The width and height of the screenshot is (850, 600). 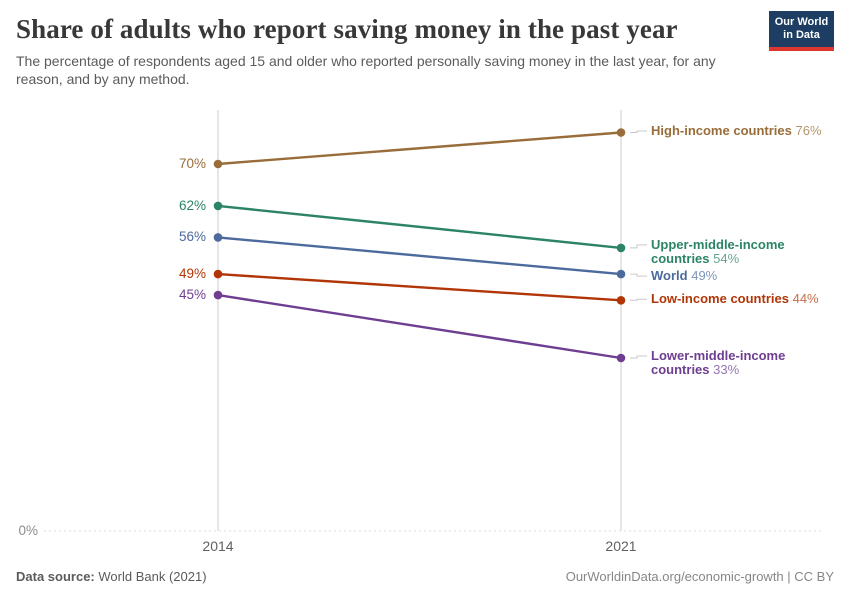 I want to click on series-line-low-income-countries, so click(x=419, y=287).